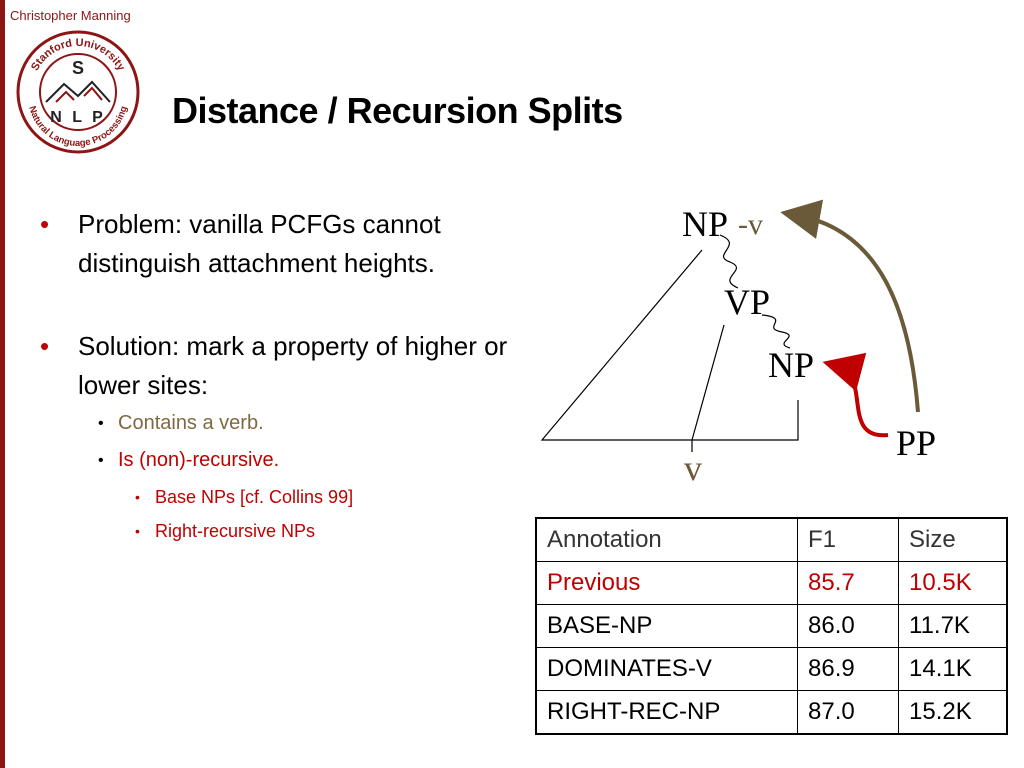 The height and width of the screenshot is (768, 1024). I want to click on subsubbullet-text: Right-recursive NPs, so click(235, 531).